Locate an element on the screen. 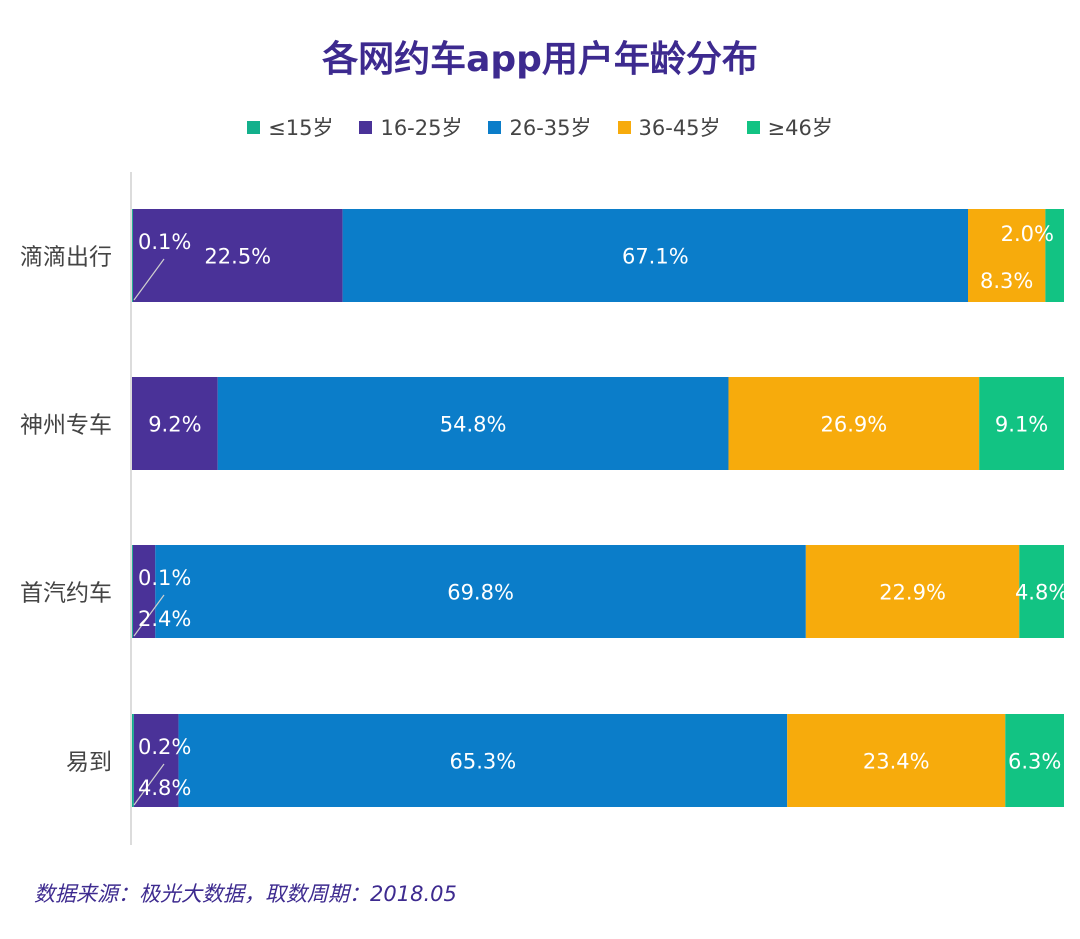 The height and width of the screenshot is (939, 1080). data-label-r3-s2: 65.3% is located at coordinates (483, 762).